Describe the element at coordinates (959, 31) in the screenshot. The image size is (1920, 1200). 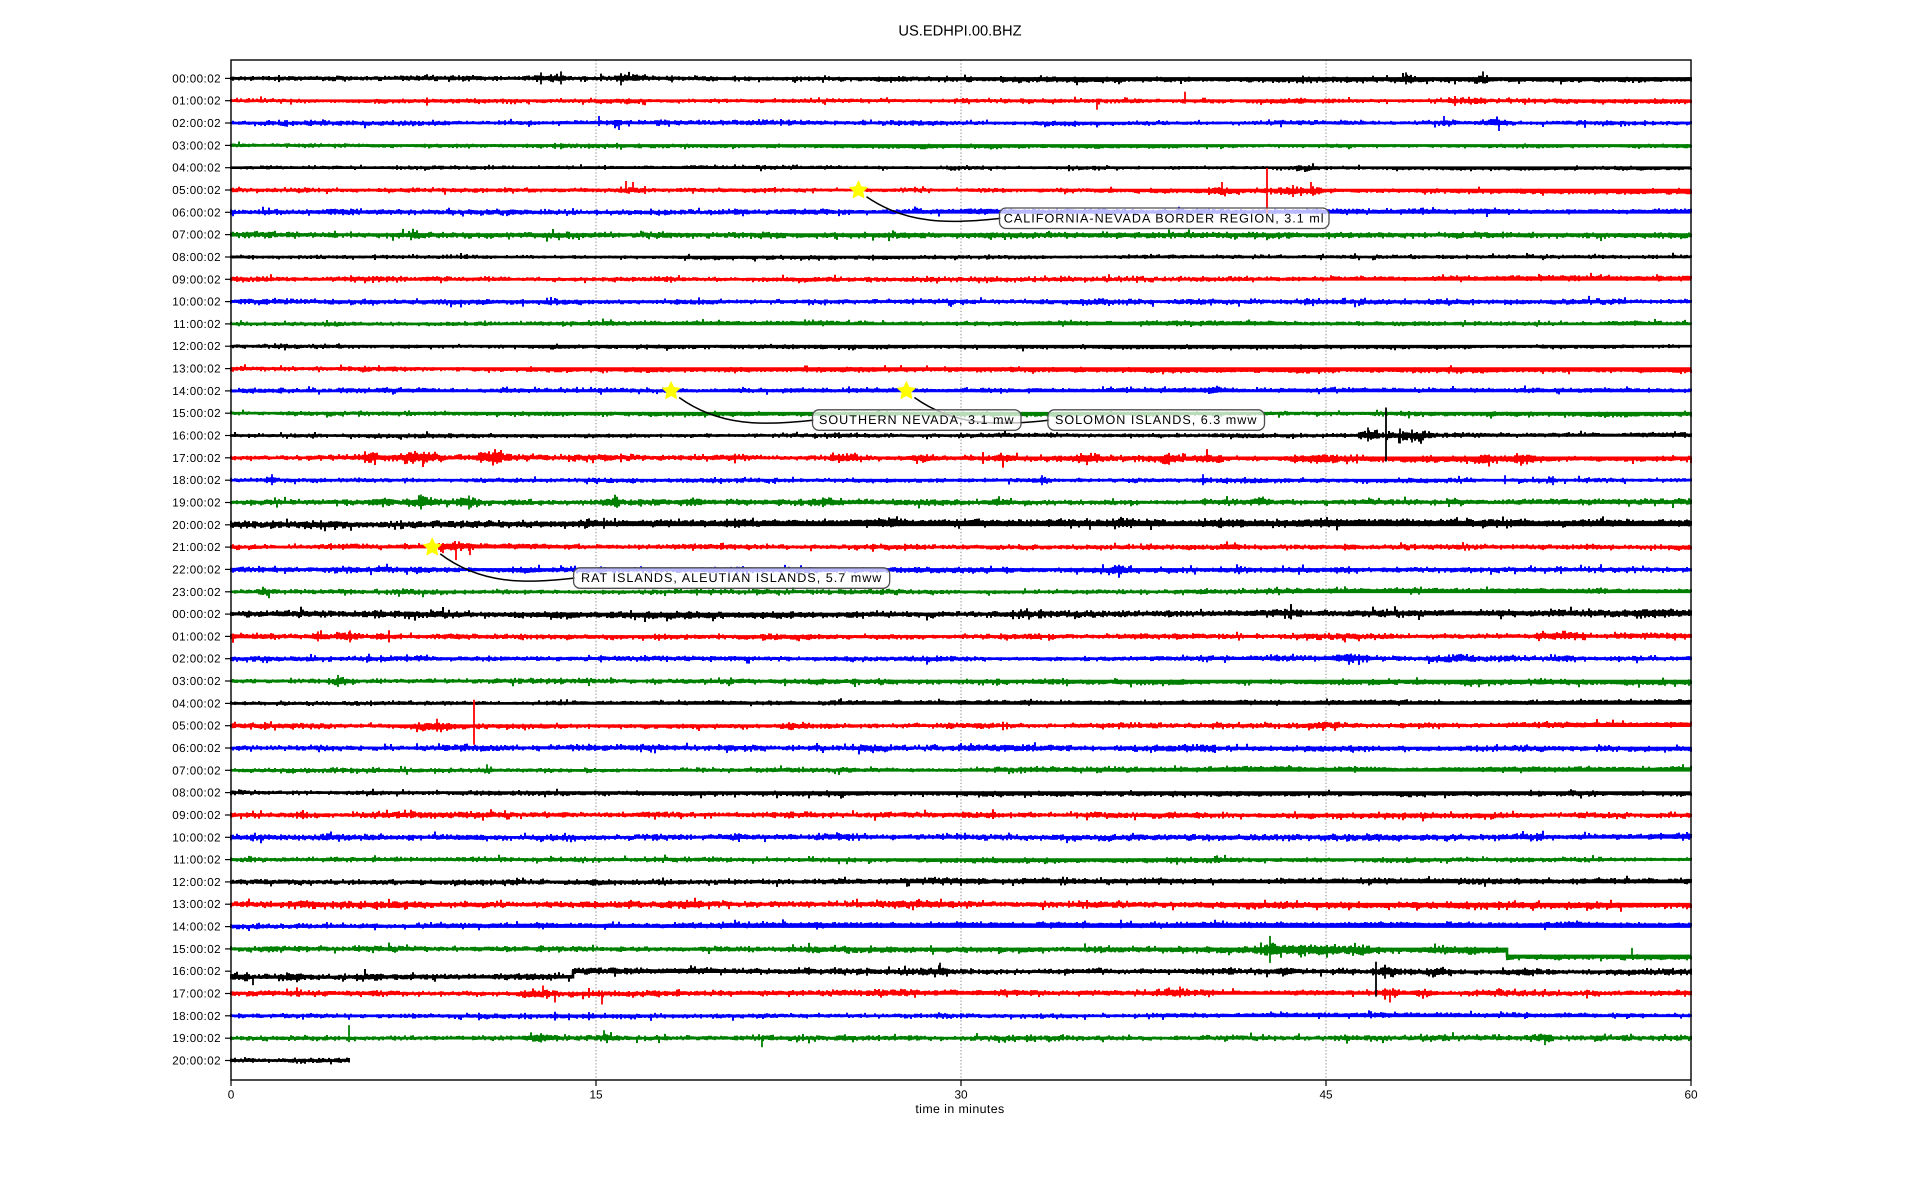
I see `svg-text: US.EDHPI.00.BHZ` at that location.